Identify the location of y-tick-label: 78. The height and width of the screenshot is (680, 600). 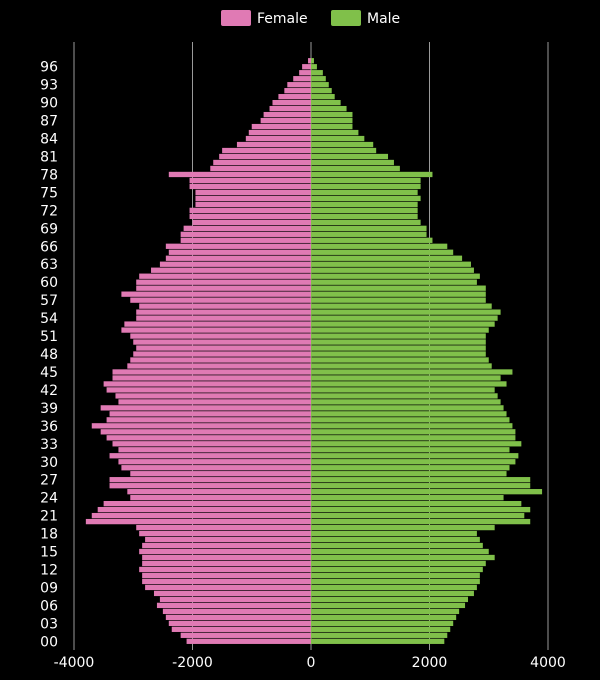
(49, 175).